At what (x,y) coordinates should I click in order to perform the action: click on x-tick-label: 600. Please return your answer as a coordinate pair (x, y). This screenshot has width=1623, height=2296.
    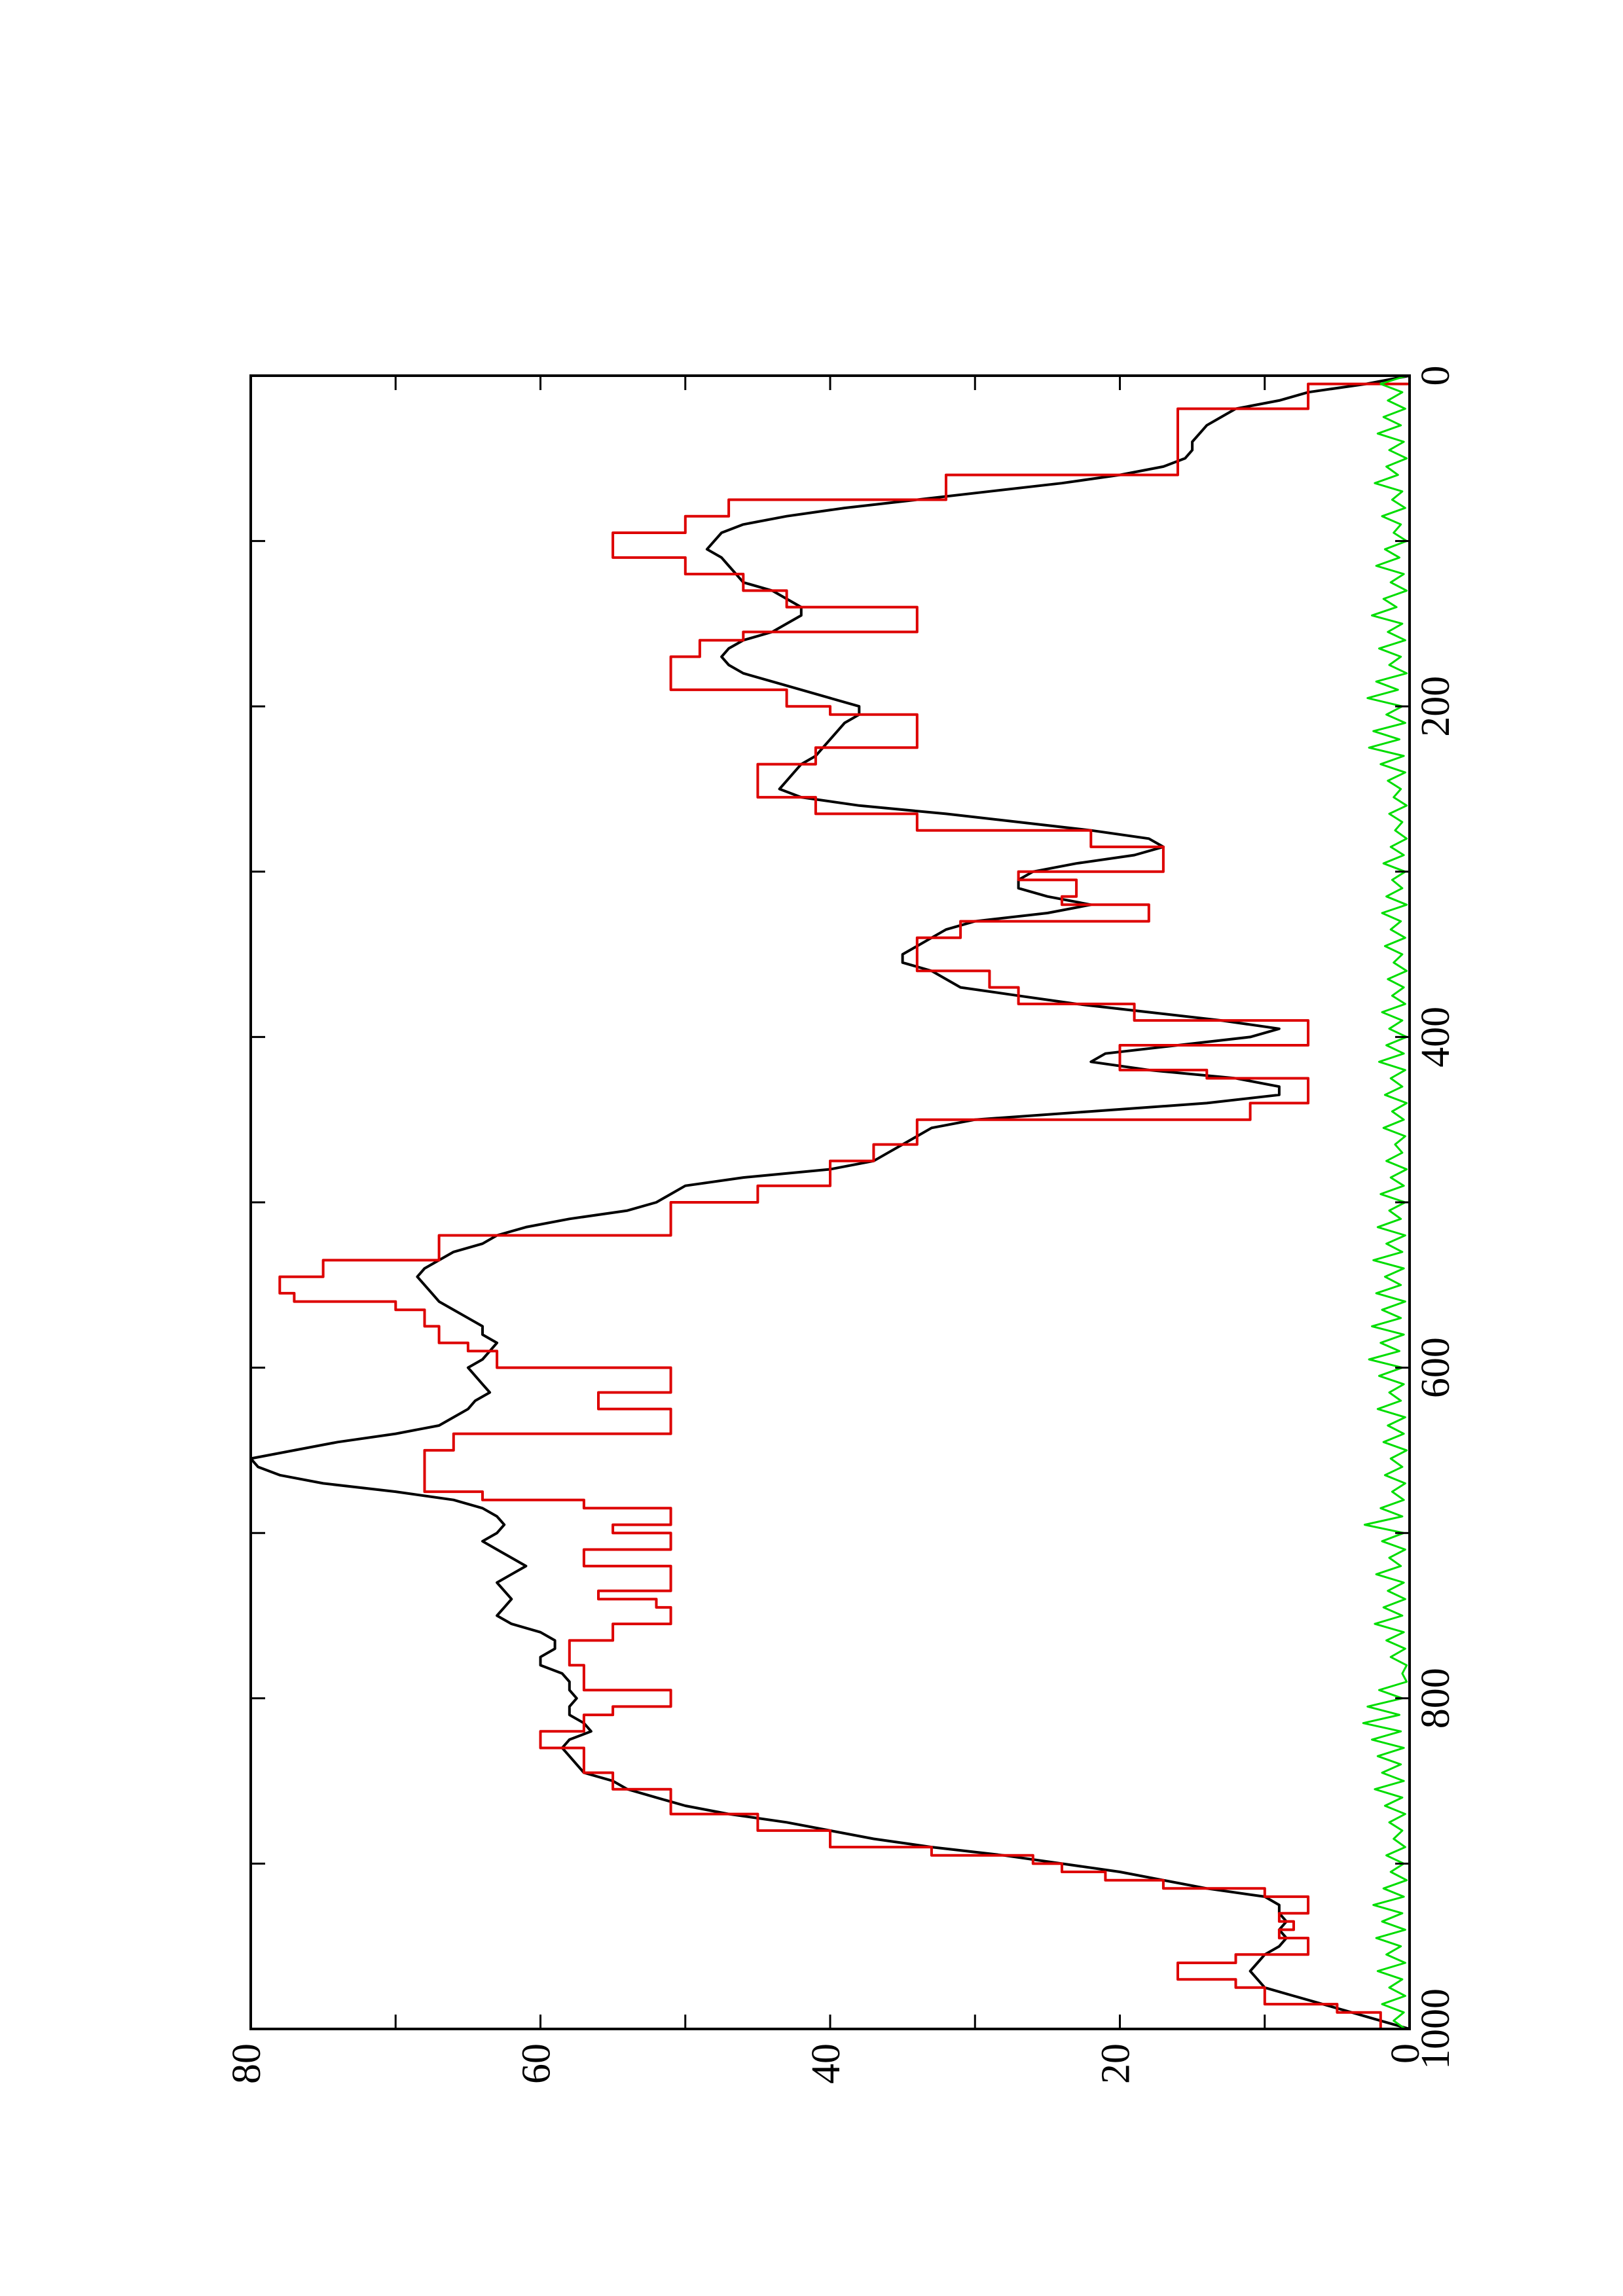
    Looking at the image, I should click on (1435, 1368).